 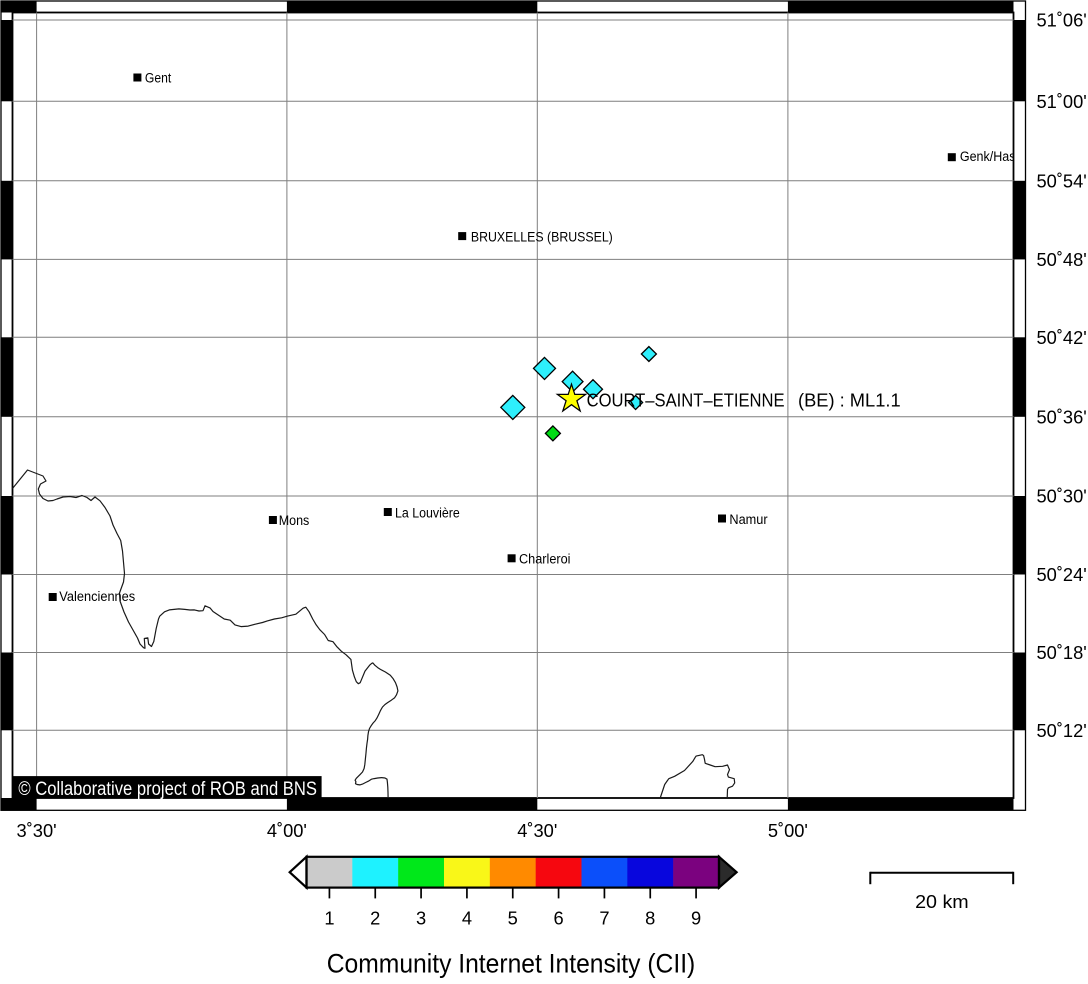 What do you see at coordinates (421, 918) in the screenshot?
I see `svg-text: 3` at bounding box center [421, 918].